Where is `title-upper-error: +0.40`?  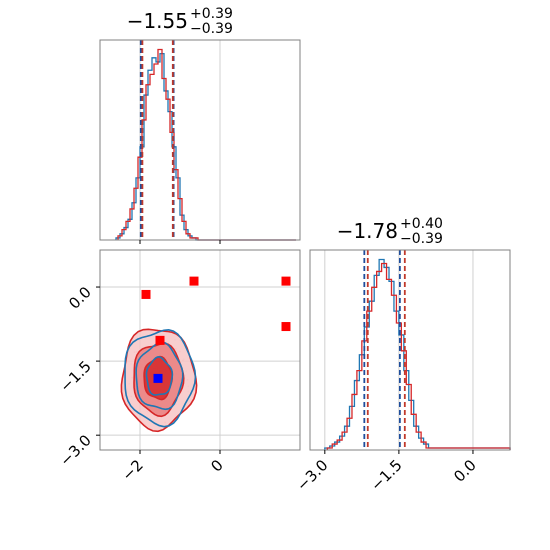 title-upper-error: +0.40 is located at coordinates (421, 224).